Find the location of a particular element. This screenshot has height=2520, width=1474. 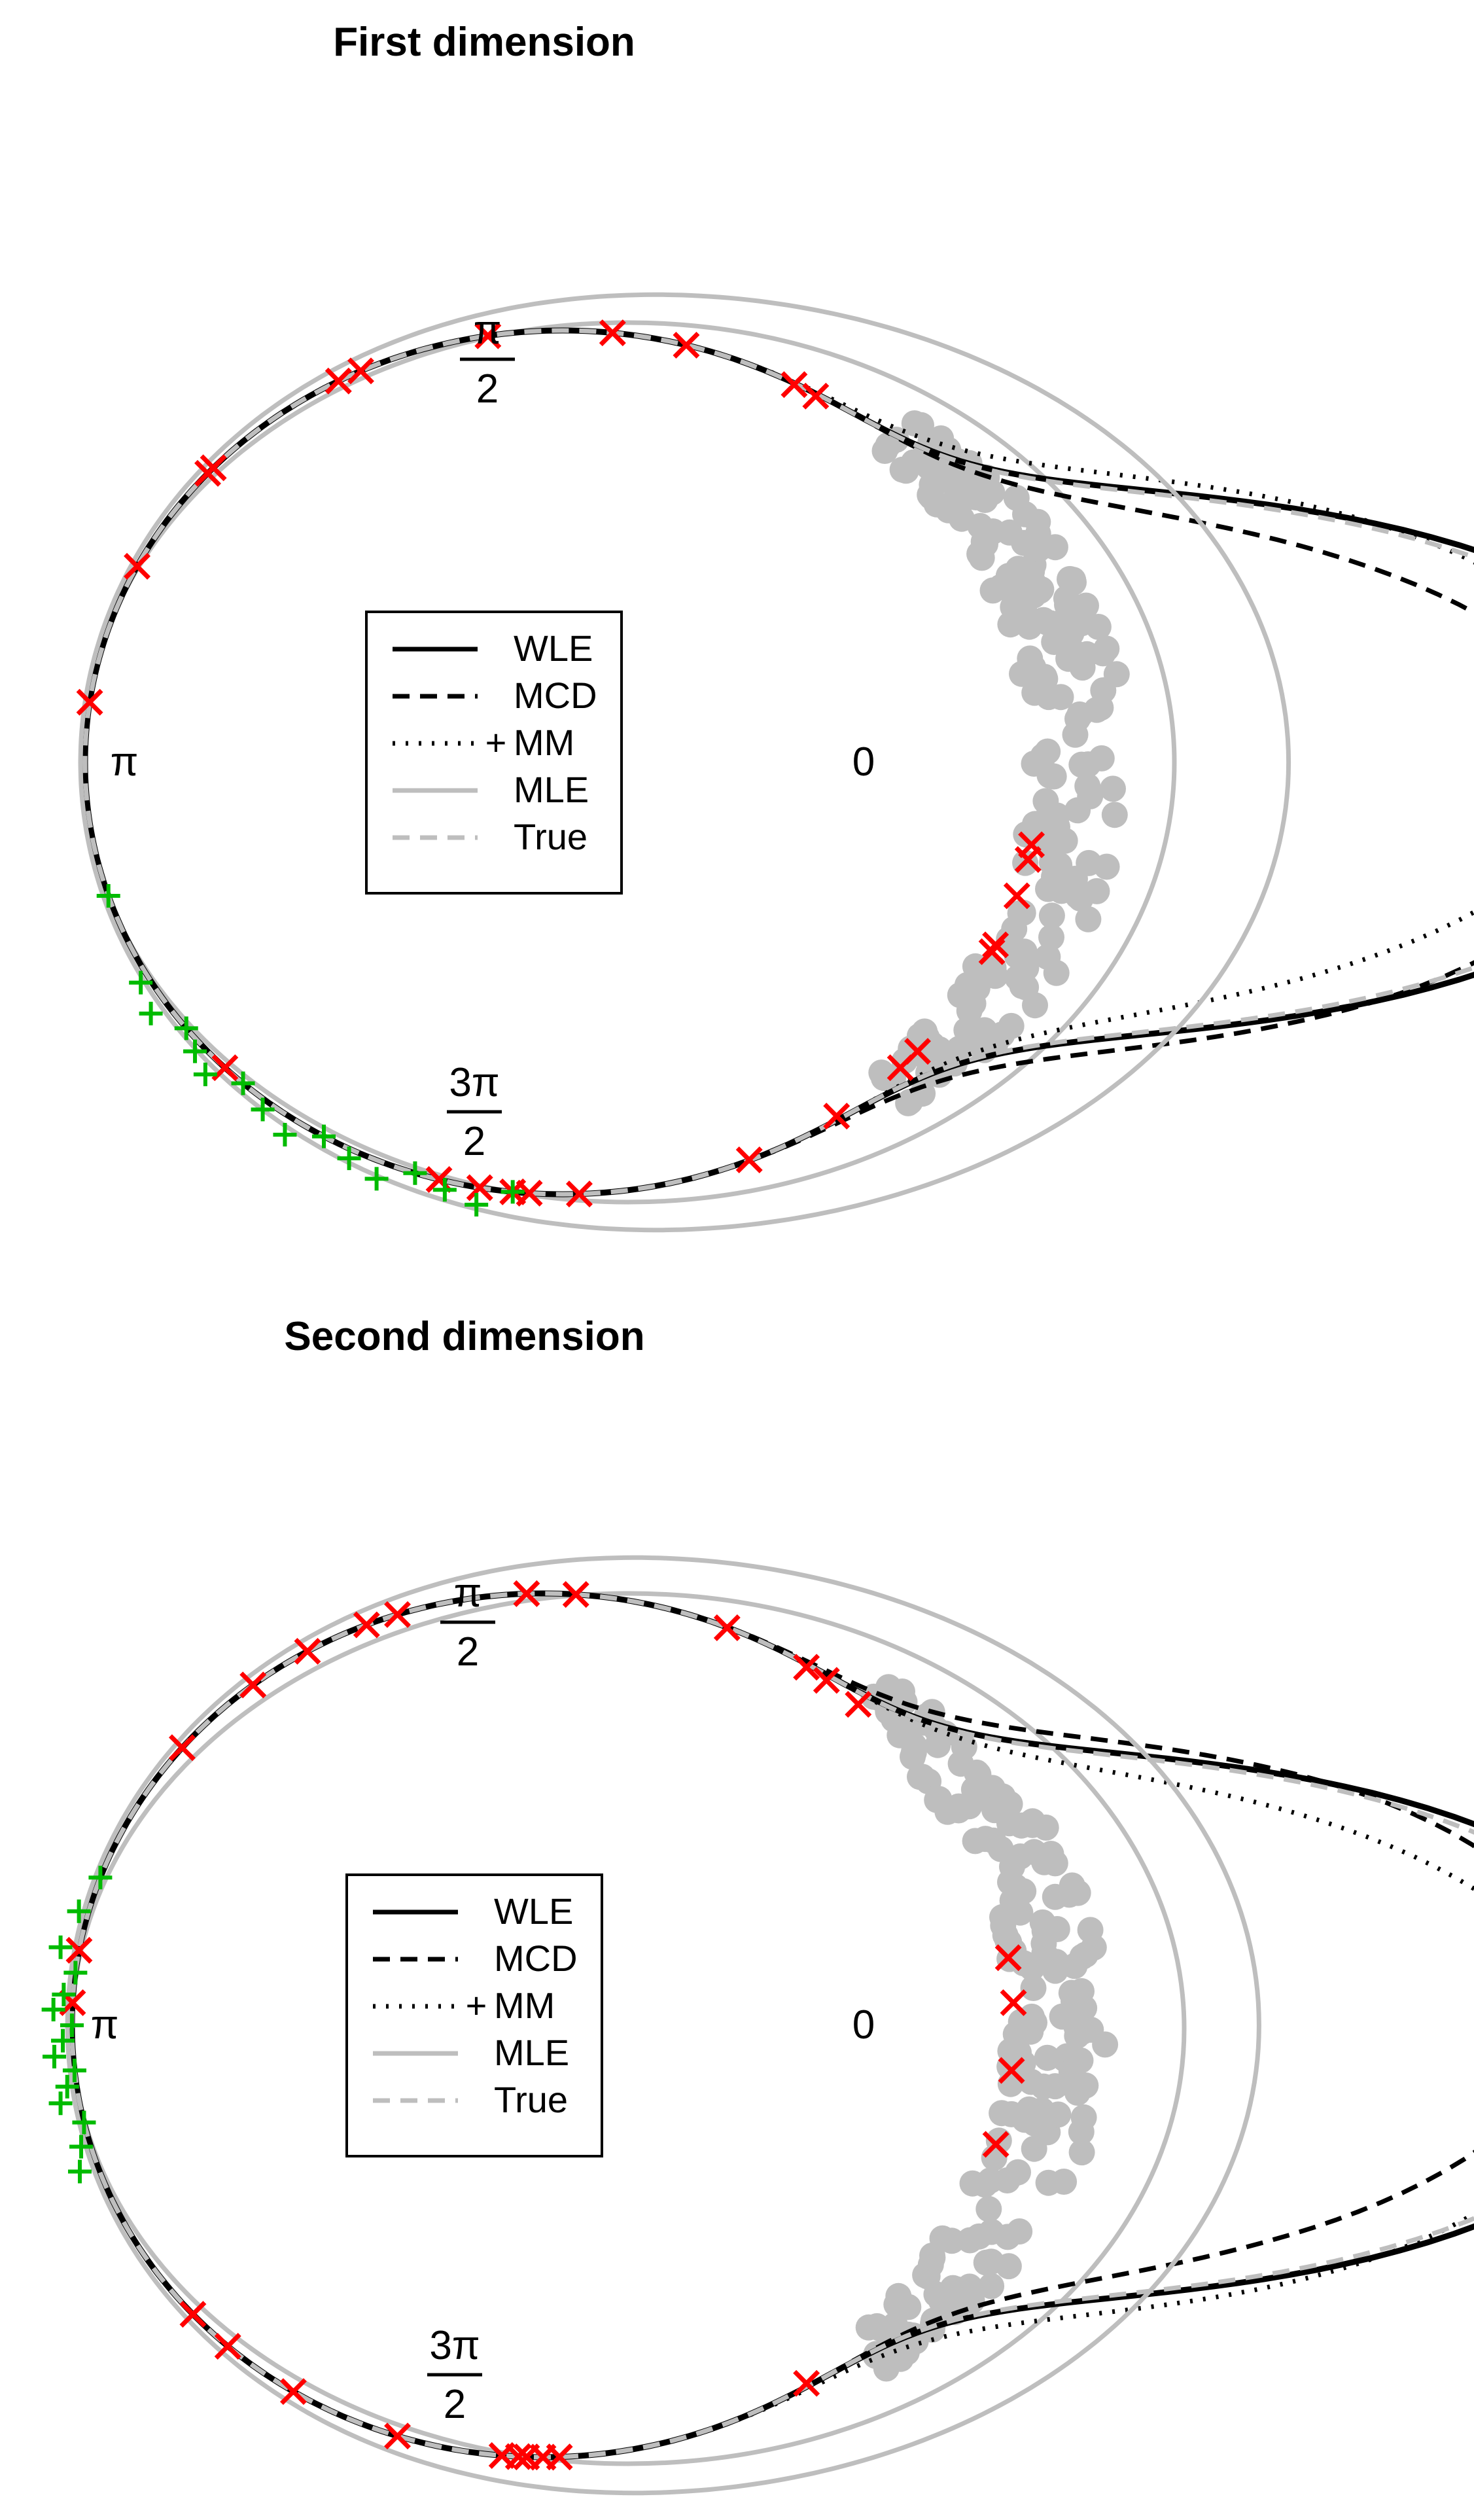

angle-label: π is located at coordinates (105, 2025).